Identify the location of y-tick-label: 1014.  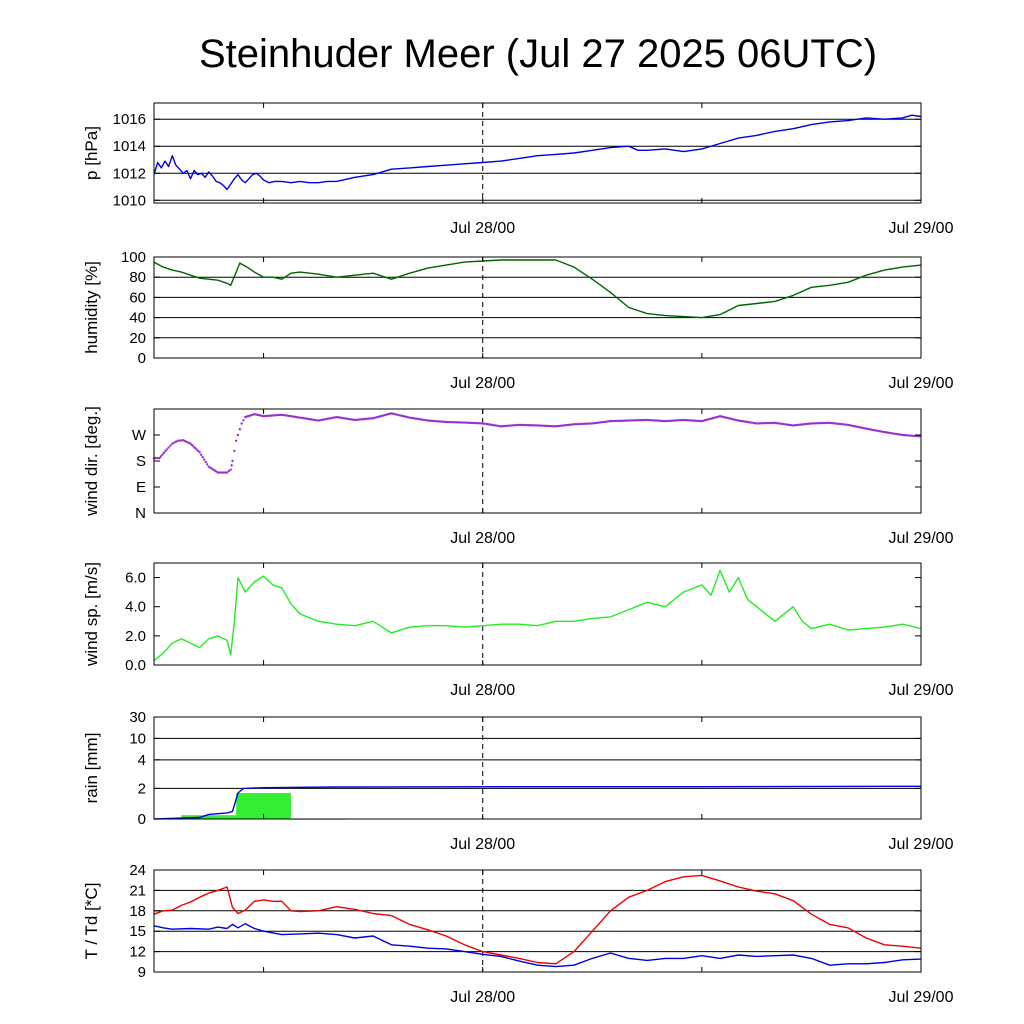
(129, 146).